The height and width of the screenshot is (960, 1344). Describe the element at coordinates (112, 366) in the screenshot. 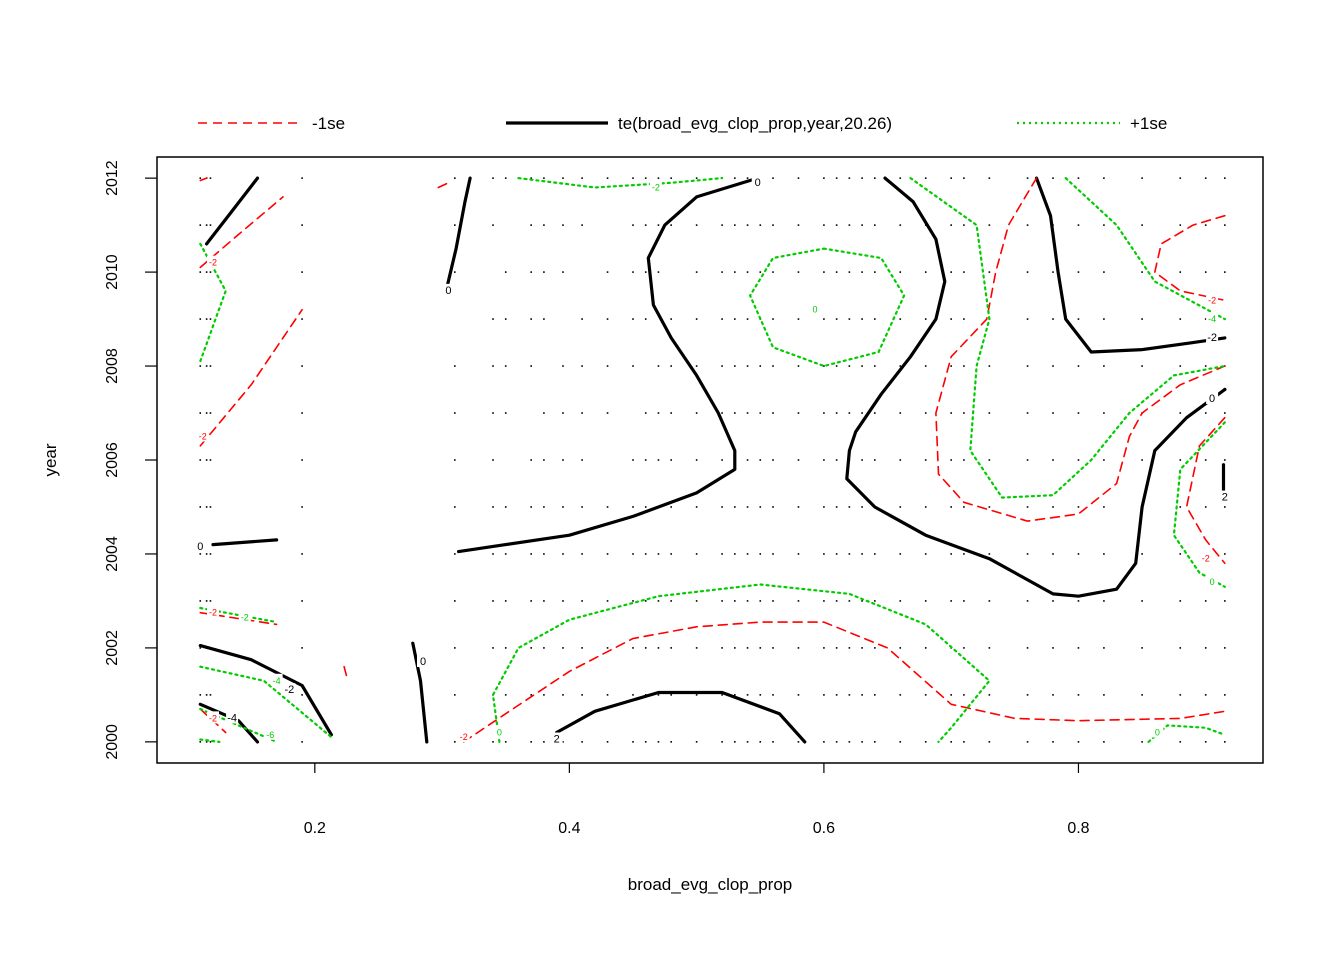

I see `y-tick-label: 2008` at that location.